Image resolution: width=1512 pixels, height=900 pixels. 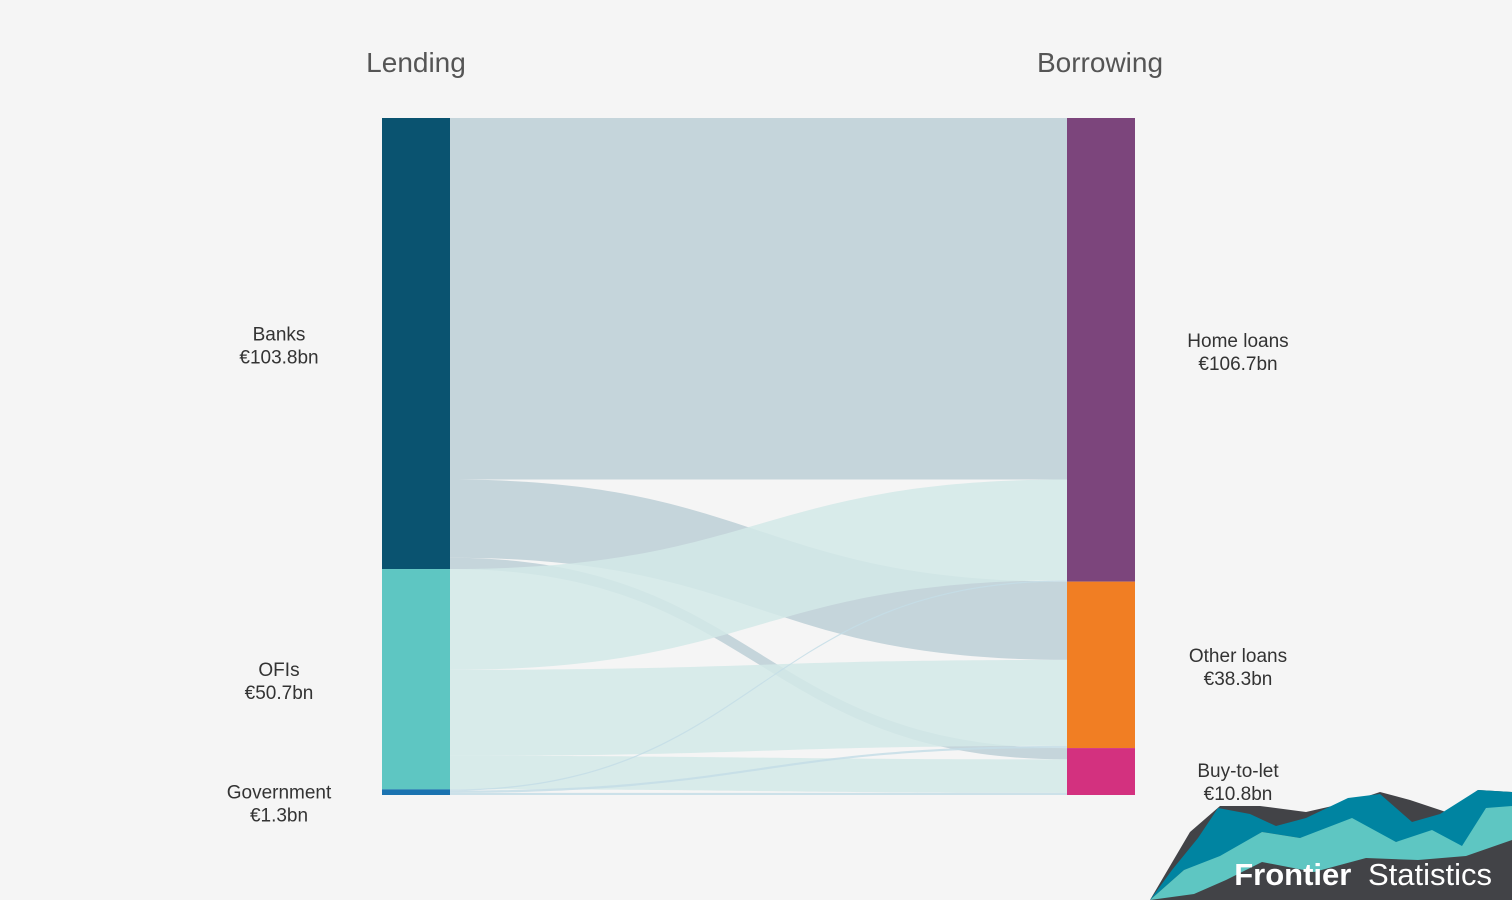 What do you see at coordinates (278, 358) in the screenshot?
I see `label-banks-value: €103.8bn` at bounding box center [278, 358].